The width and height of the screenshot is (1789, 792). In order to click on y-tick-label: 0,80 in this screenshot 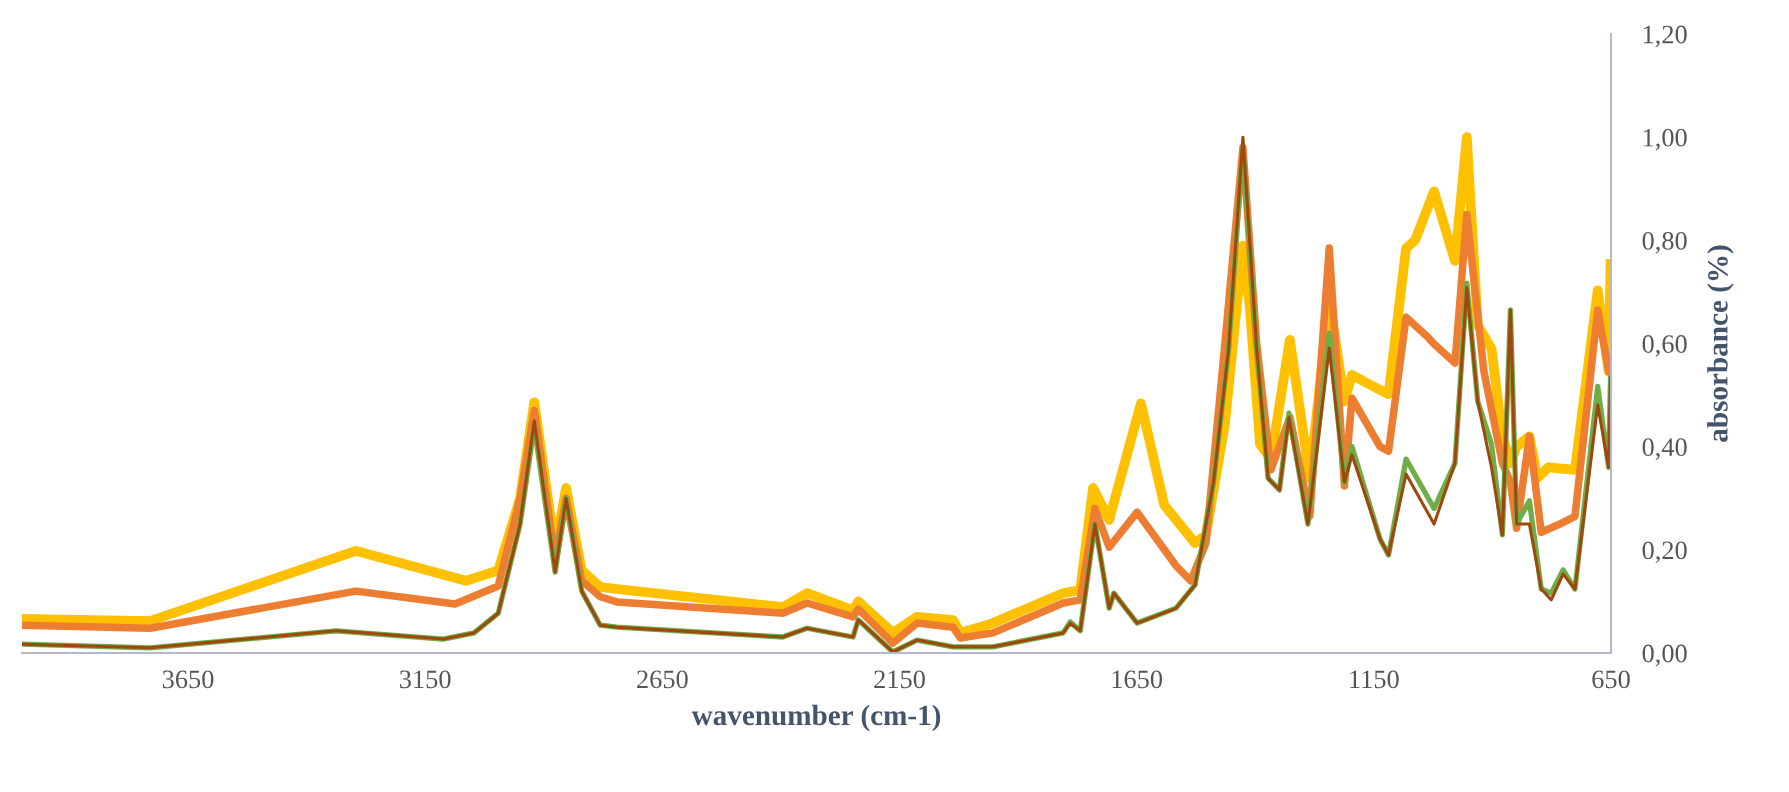, I will do `click(1664, 242)`.